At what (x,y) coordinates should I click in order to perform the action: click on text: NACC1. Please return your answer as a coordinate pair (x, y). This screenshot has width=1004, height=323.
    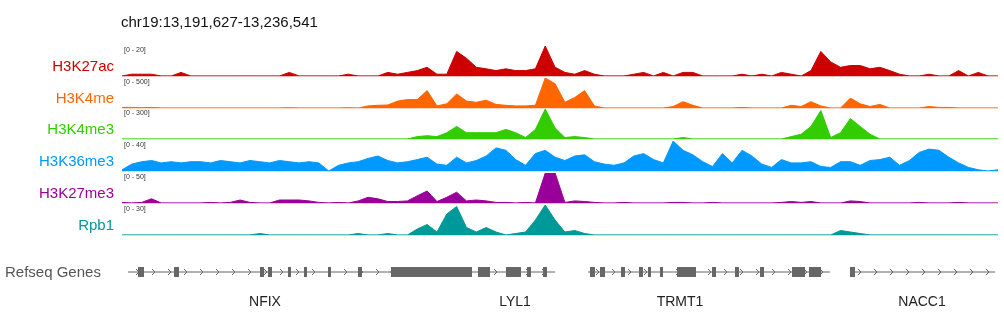
    Looking at the image, I should click on (922, 301).